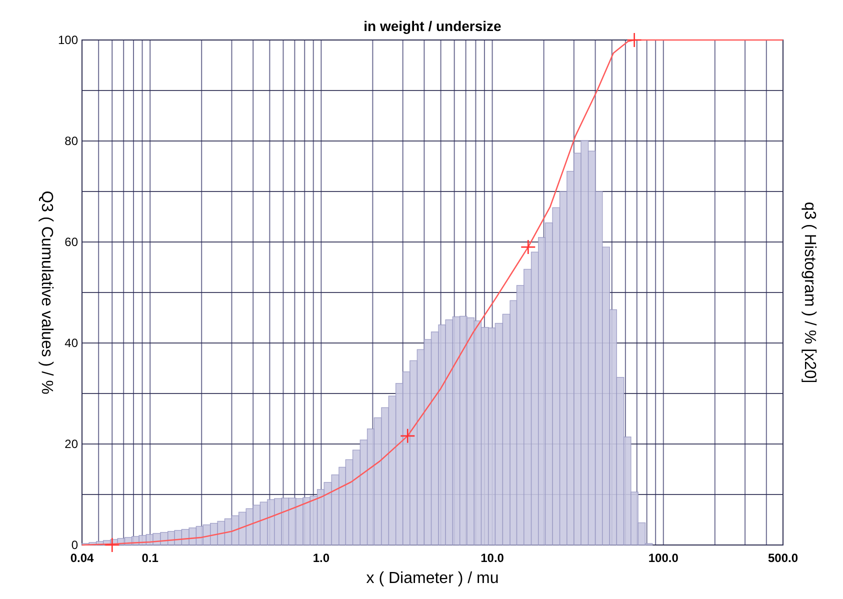  What do you see at coordinates (74, 545) in the screenshot?
I see `y-tick-label: 0` at bounding box center [74, 545].